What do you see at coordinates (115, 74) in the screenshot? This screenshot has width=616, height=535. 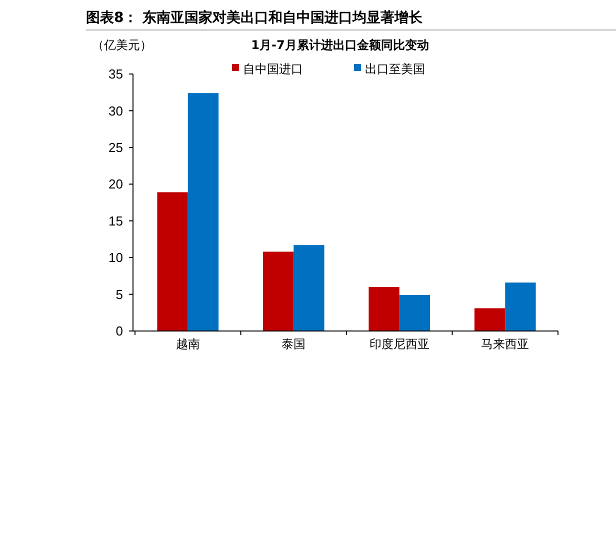 I see `y-tick-label: 35` at bounding box center [115, 74].